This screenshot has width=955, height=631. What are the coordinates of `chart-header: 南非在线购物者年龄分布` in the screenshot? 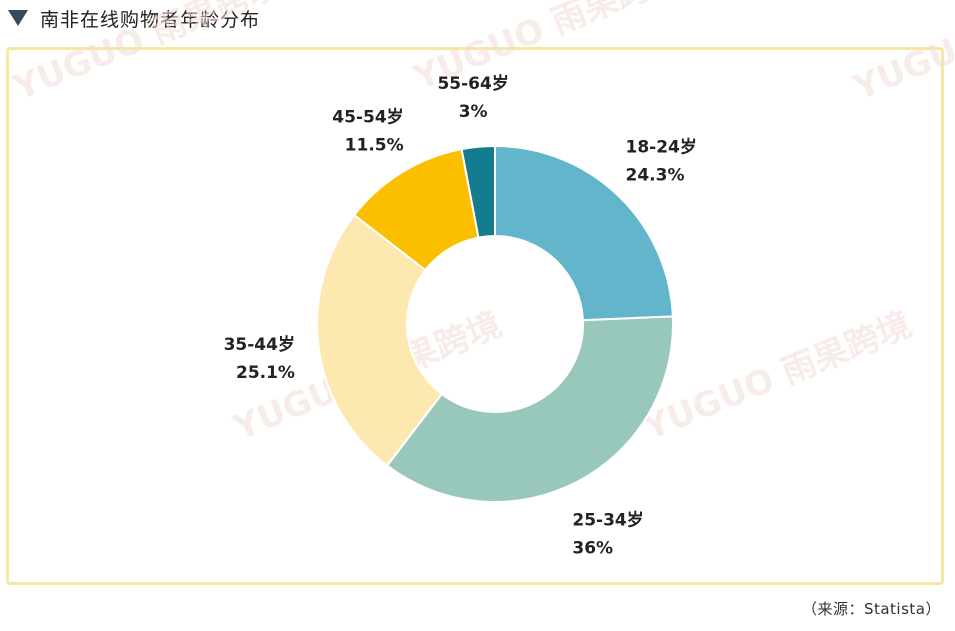 It's located at (134, 18).